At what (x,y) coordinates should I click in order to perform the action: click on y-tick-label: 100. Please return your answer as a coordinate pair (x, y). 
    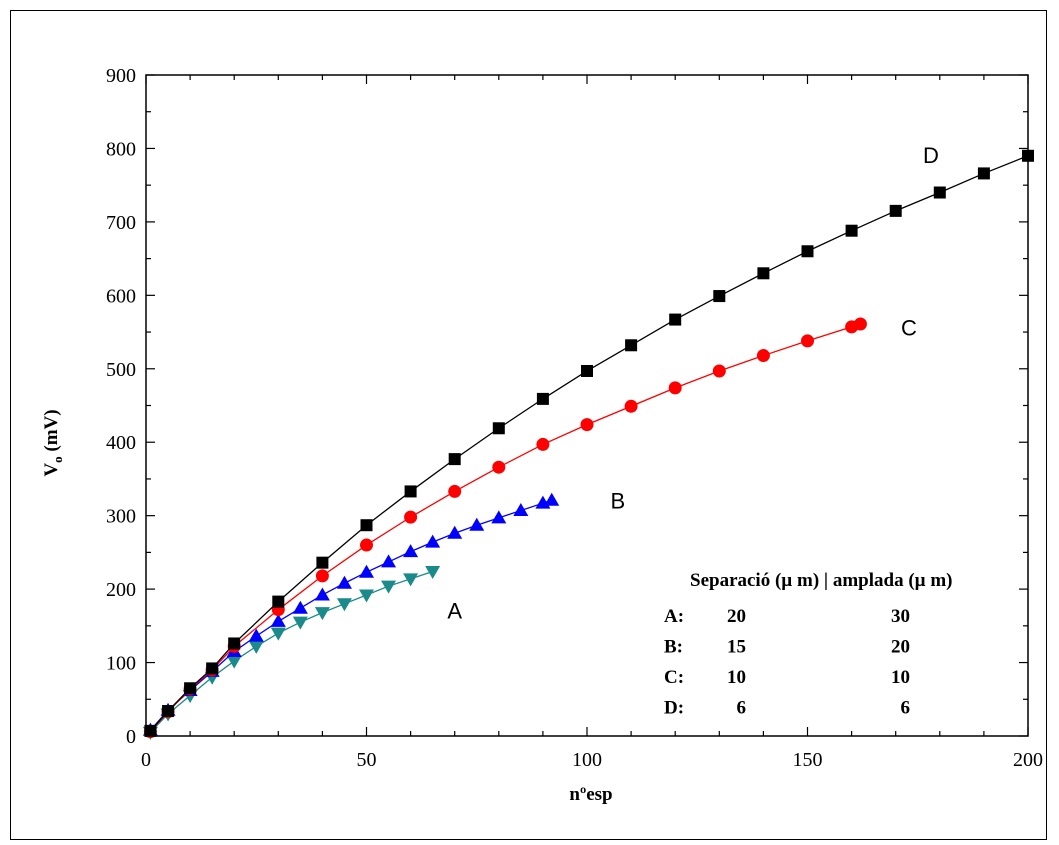
    Looking at the image, I should click on (121, 664).